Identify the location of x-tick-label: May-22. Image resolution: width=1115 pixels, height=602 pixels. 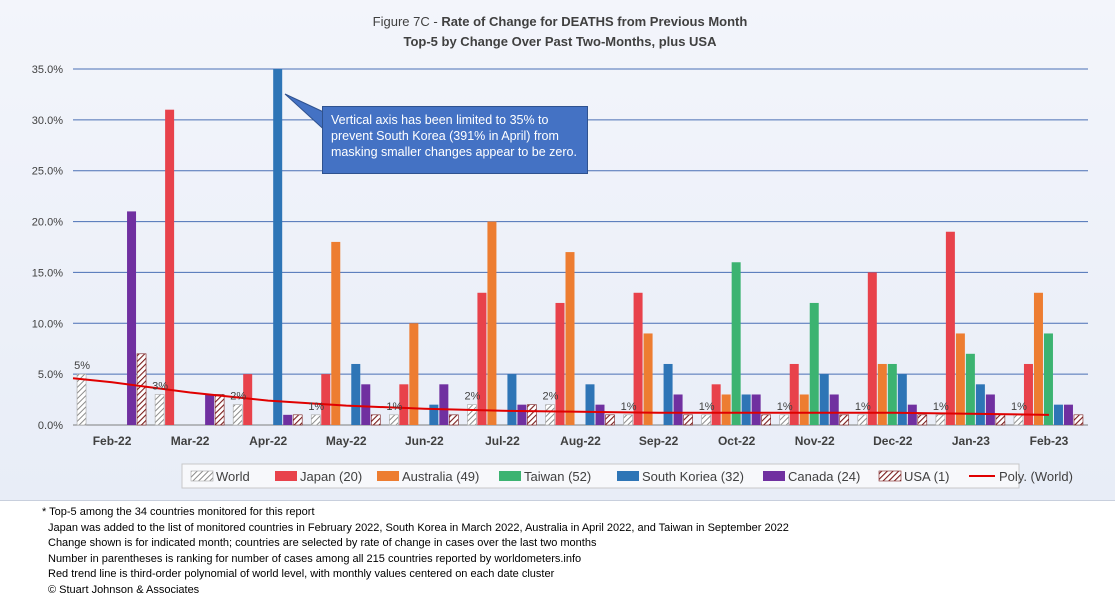
(346, 441).